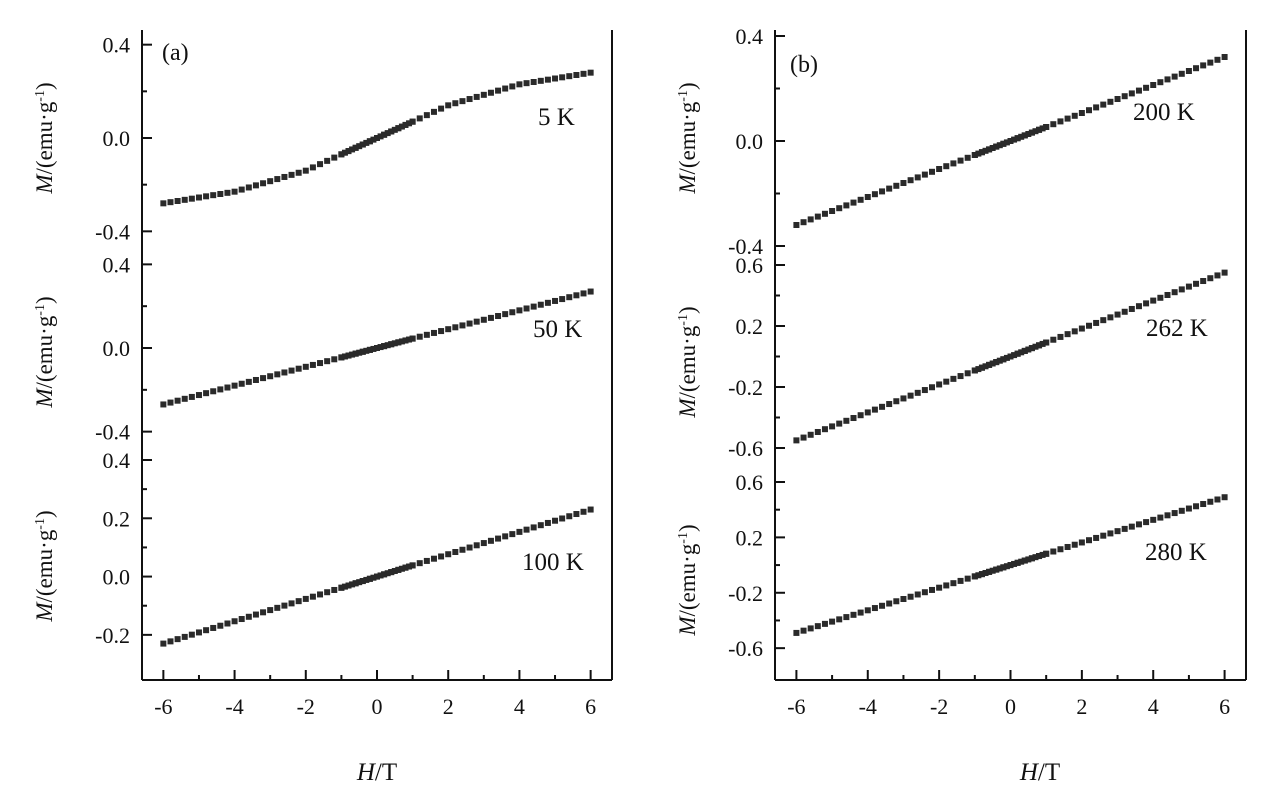 This screenshot has height=797, width=1280. Describe the element at coordinates (313, 548) in the screenshot. I see `subplot-0-2: 0.4 0.2 0.0 -0.2 100 K M/(emu·g-1)` at that location.